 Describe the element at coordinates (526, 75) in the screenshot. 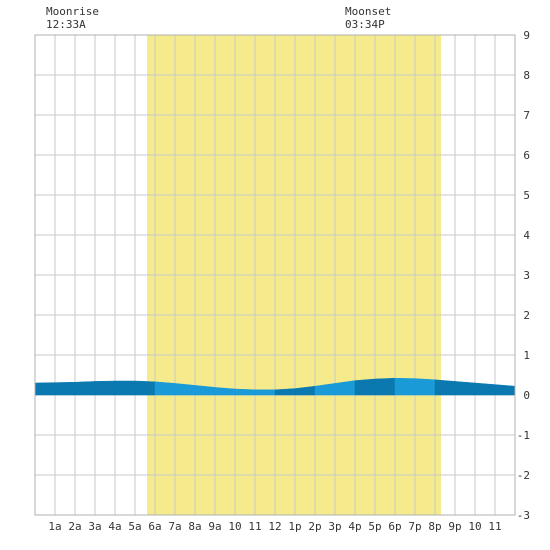

I see `y-tick-label: 8` at that location.